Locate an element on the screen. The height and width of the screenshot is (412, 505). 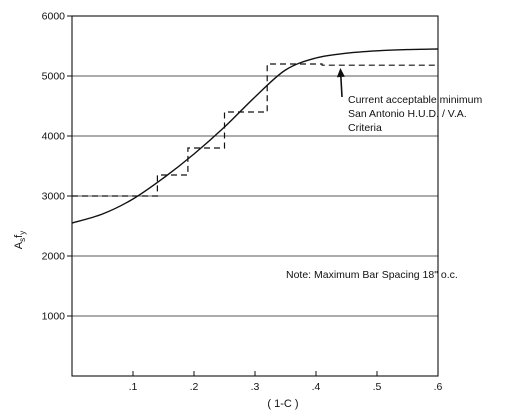
criteria-line-2: San Antonio H.U.D. / V.A. is located at coordinates (407, 114).